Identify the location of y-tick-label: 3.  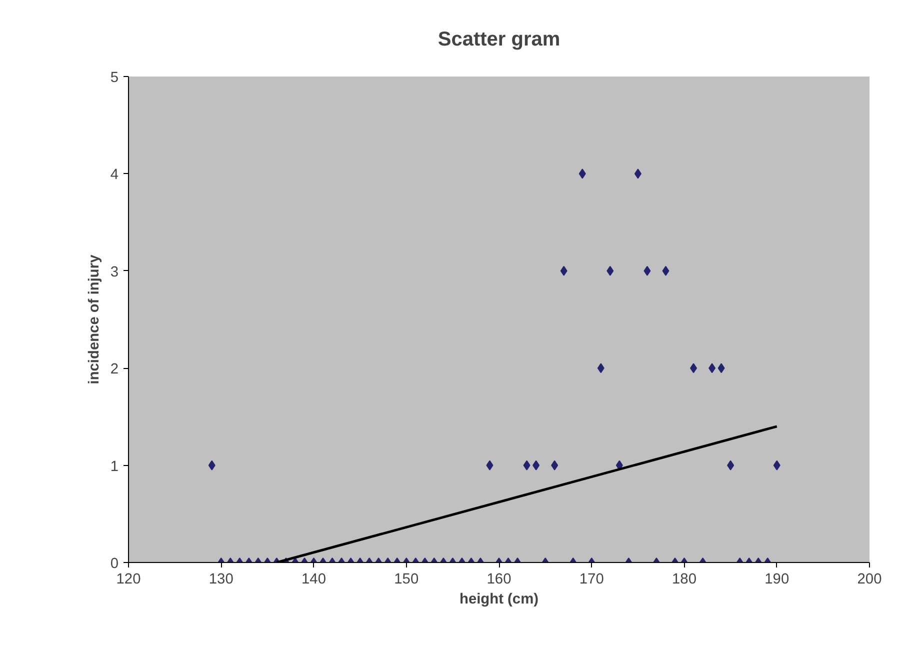
(114, 272).